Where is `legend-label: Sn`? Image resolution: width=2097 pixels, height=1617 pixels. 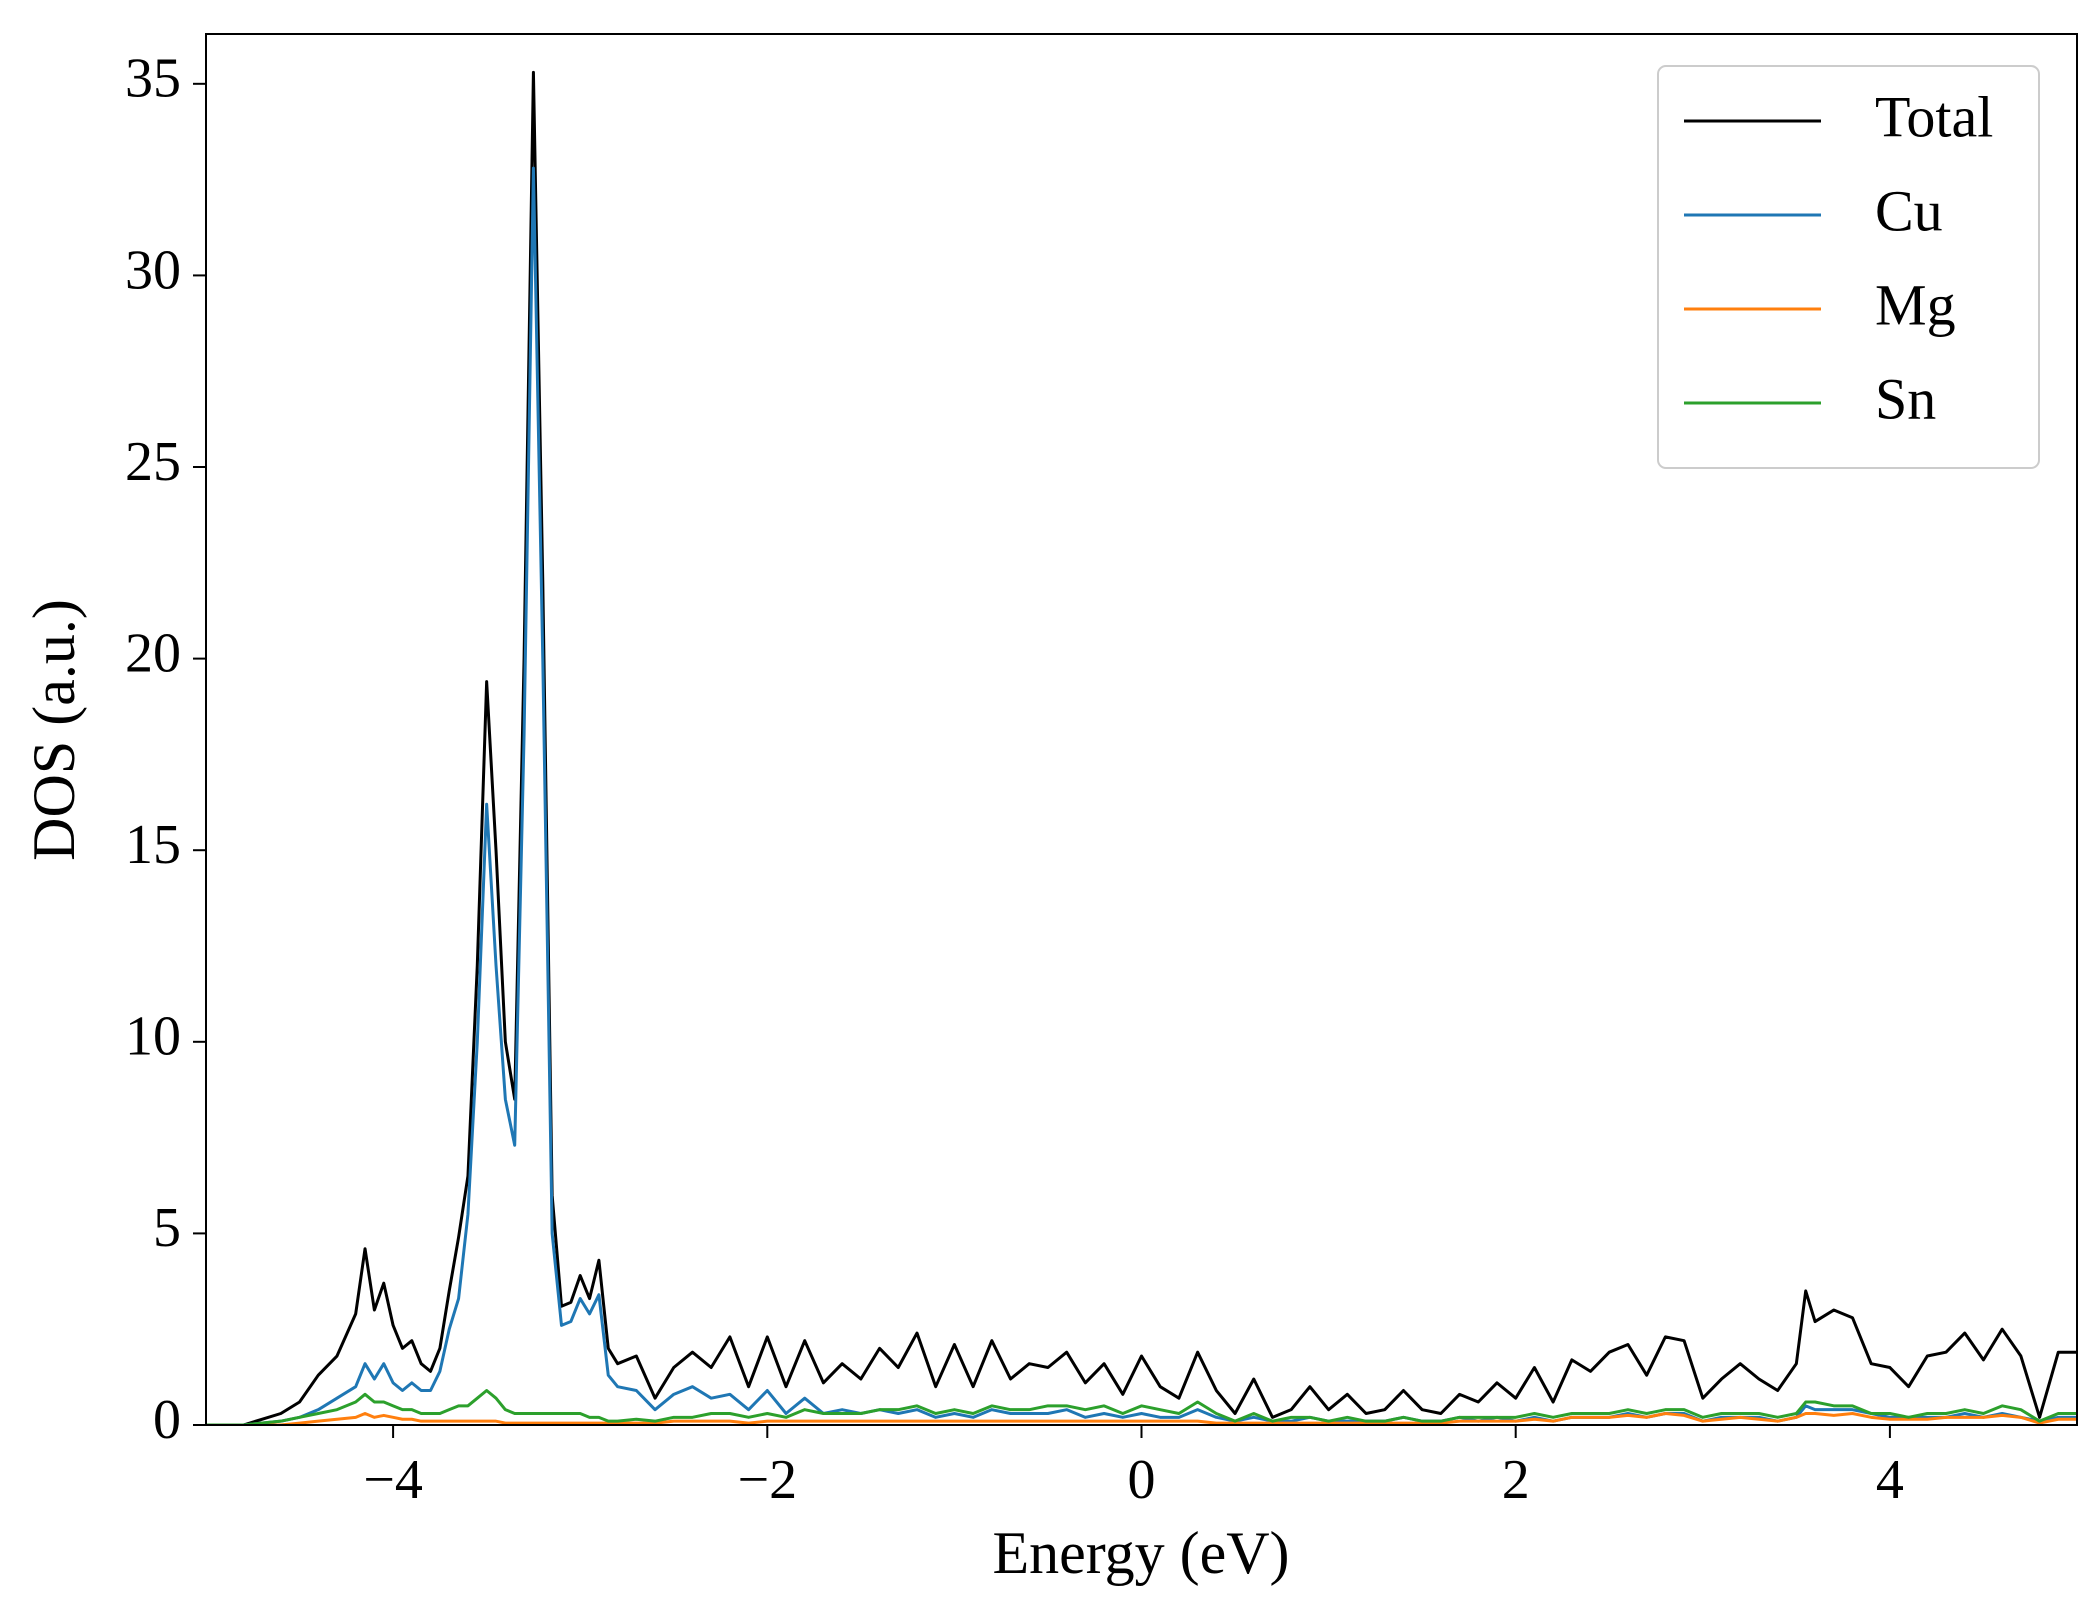
legend-label: Sn is located at coordinates (1905, 398).